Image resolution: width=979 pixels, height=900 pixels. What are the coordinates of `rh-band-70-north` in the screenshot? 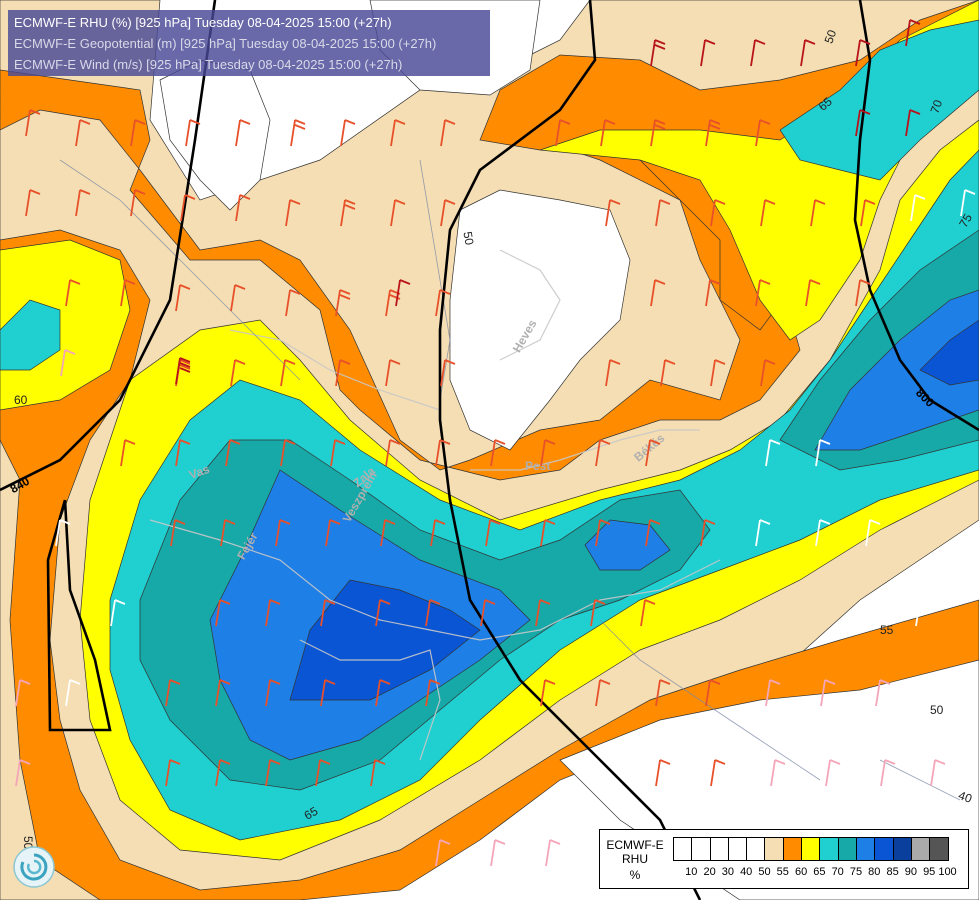 It's located at (879, 100).